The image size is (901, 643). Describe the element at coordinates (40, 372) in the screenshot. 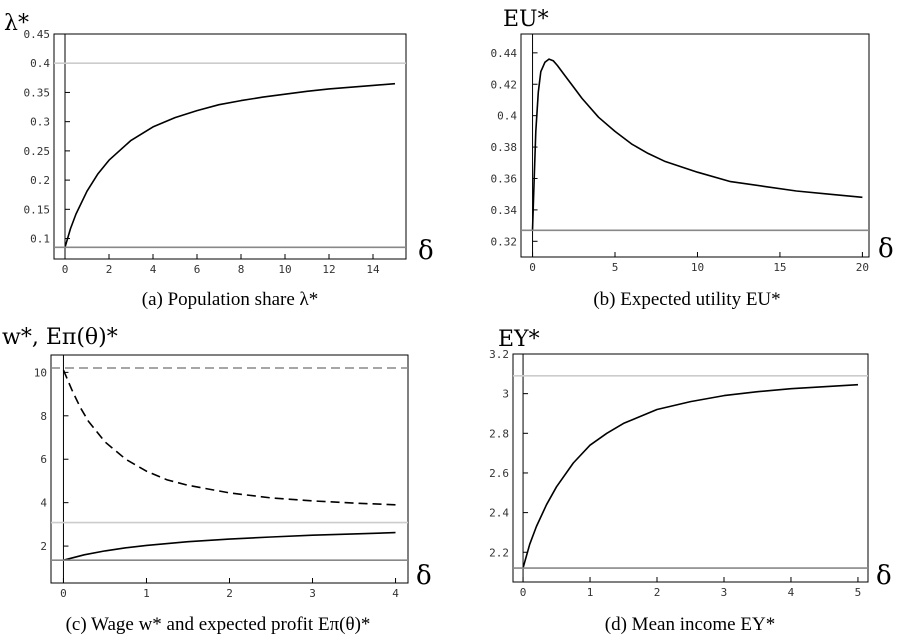

I see `panel-c-ytick-label: 10` at that location.